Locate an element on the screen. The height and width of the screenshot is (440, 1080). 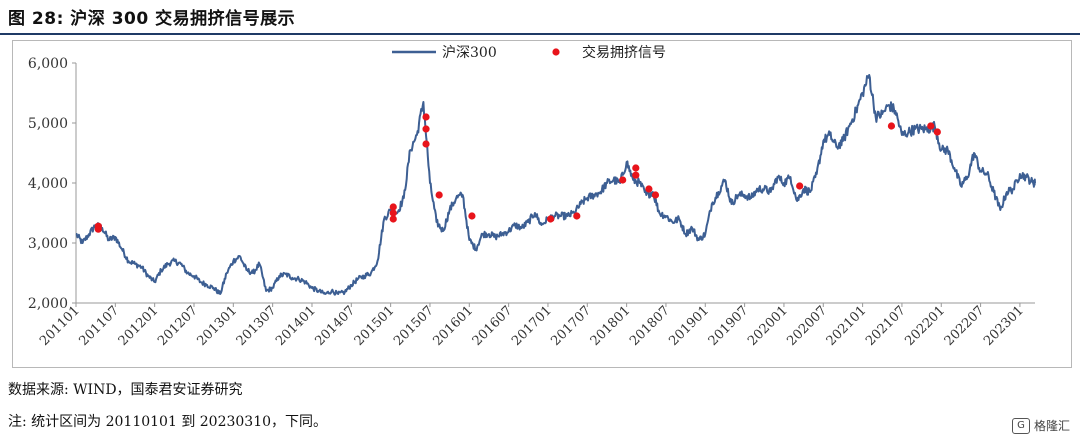
legend-label-hs300: 沪深300 is located at coordinates (469, 53).